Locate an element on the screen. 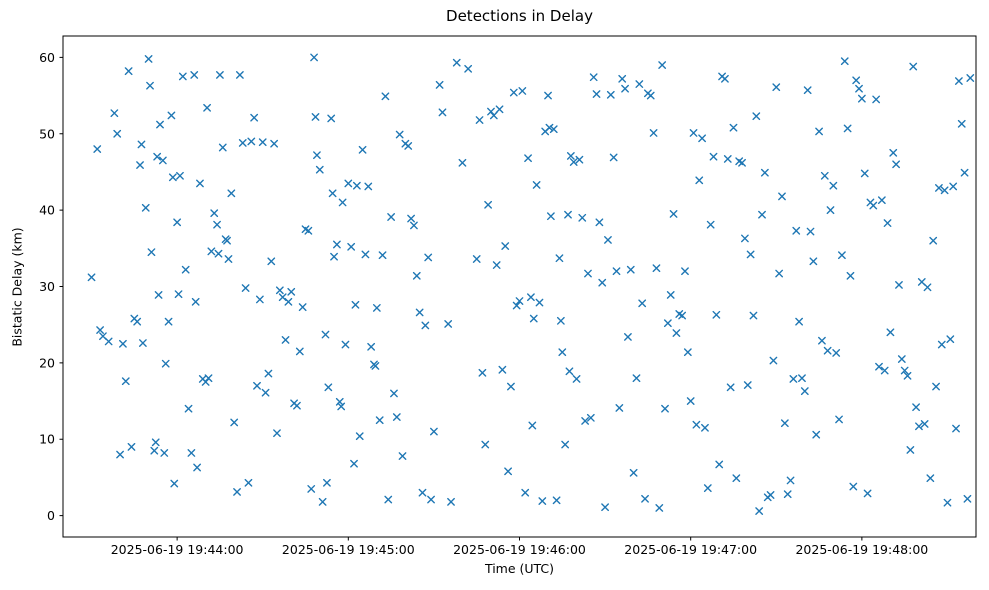 The height and width of the screenshot is (590, 989). x-tick-label: 2025-06-19 19:44:00 is located at coordinates (177, 549).